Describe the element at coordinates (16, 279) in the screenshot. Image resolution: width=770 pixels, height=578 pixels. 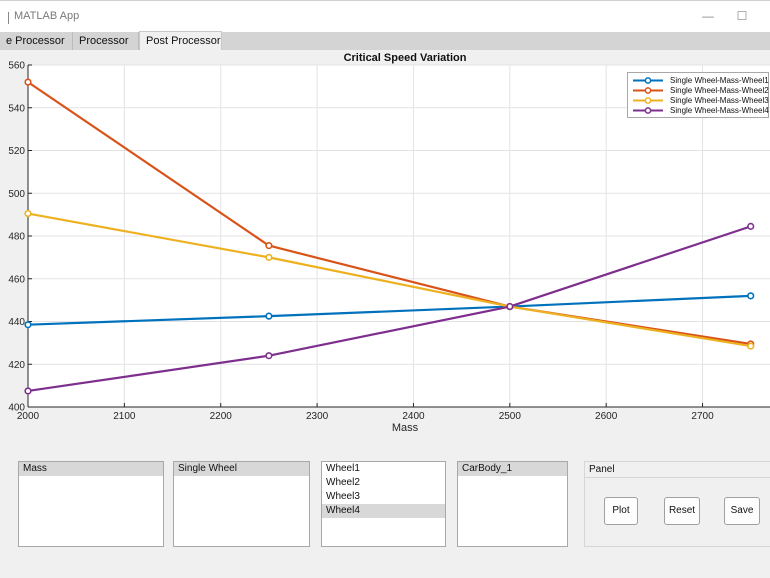
I see `y-tick-label: 460` at that location.